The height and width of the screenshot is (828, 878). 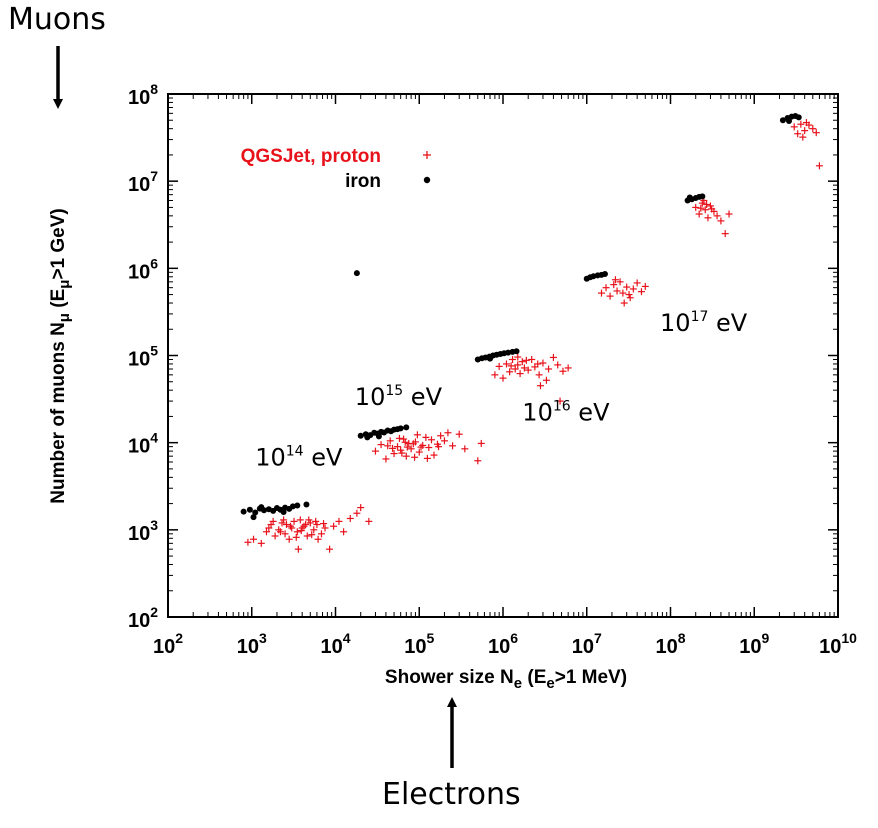 I want to click on muons-label: Muons, so click(x=57, y=19).